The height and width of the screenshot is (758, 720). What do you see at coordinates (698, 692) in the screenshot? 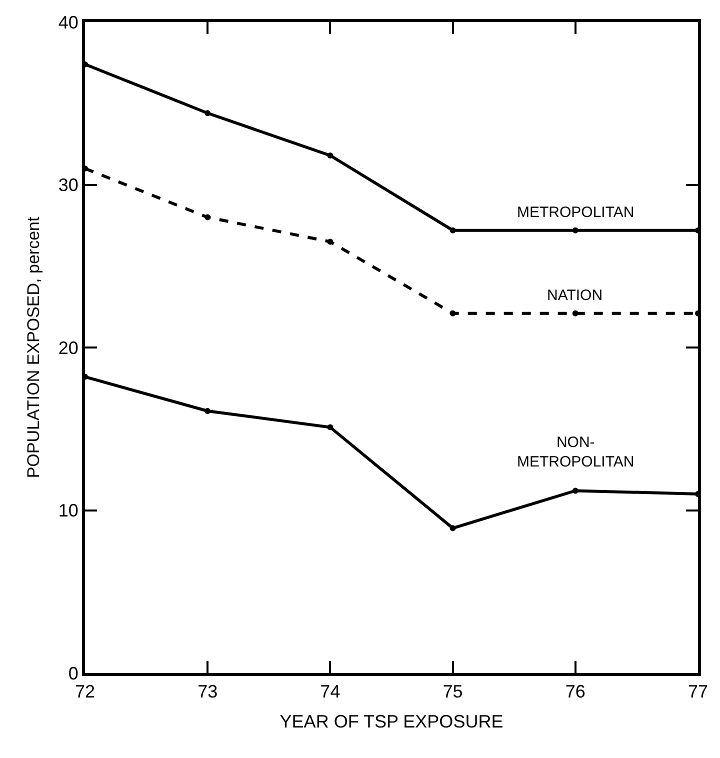
I see `x-tick-label: 77` at bounding box center [698, 692].